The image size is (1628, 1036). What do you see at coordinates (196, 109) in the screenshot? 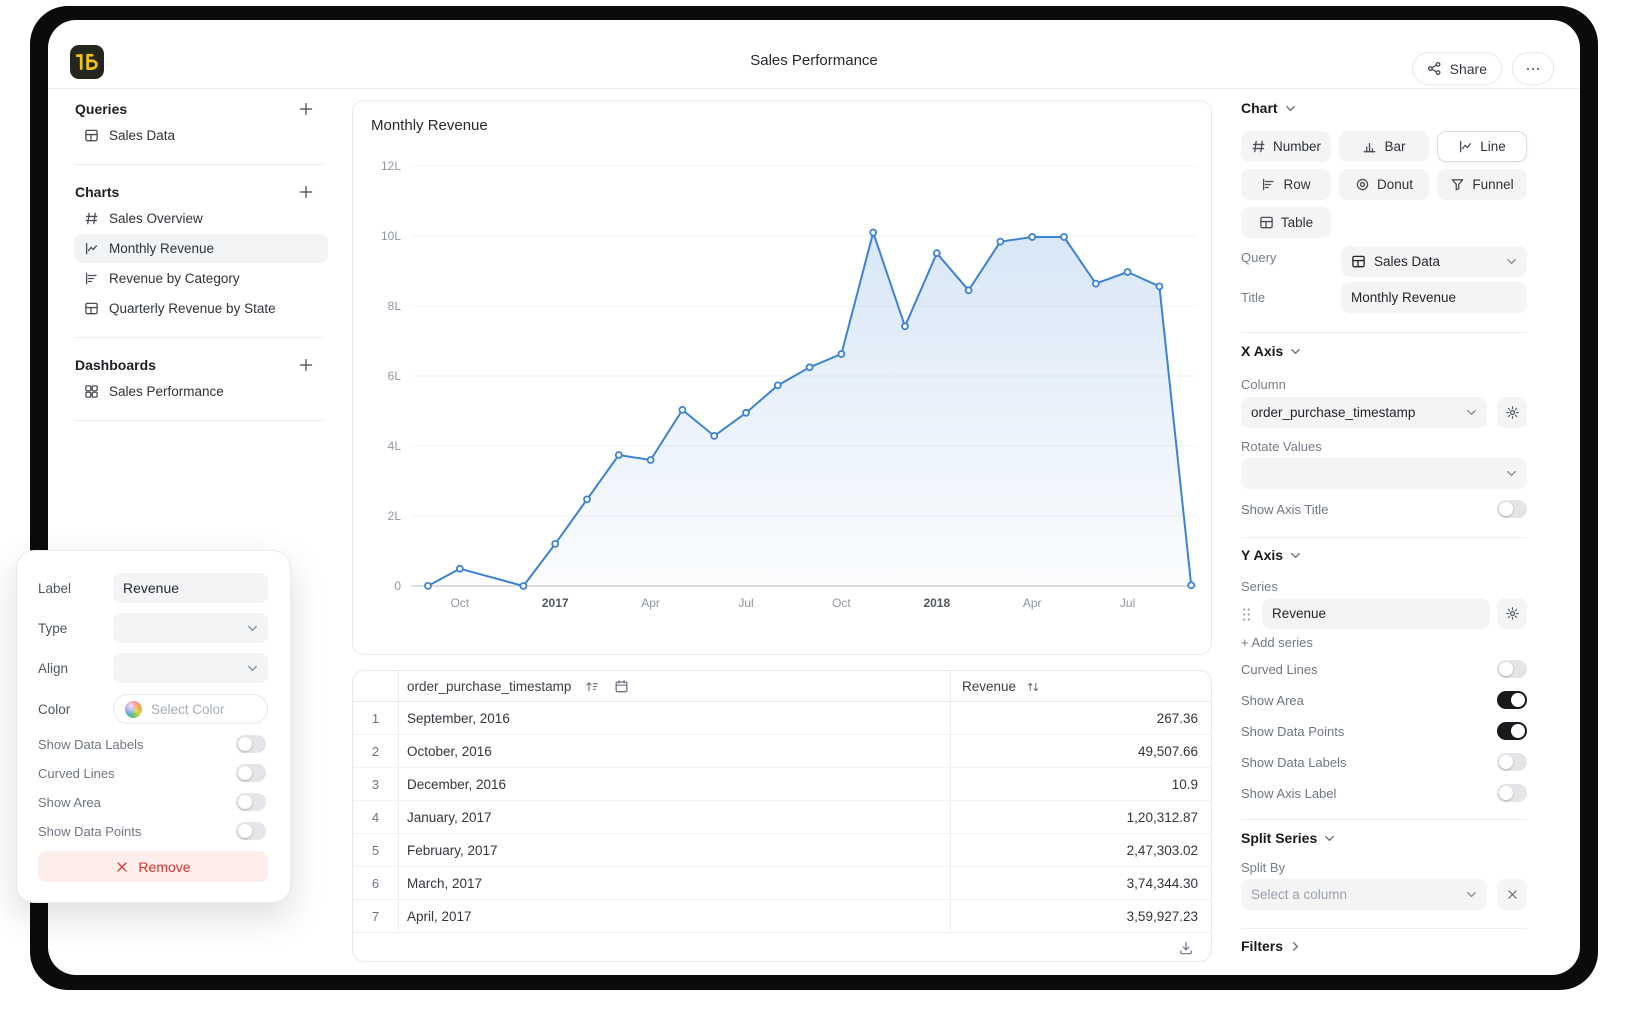
I see `section-queries: Queries` at bounding box center [196, 109].